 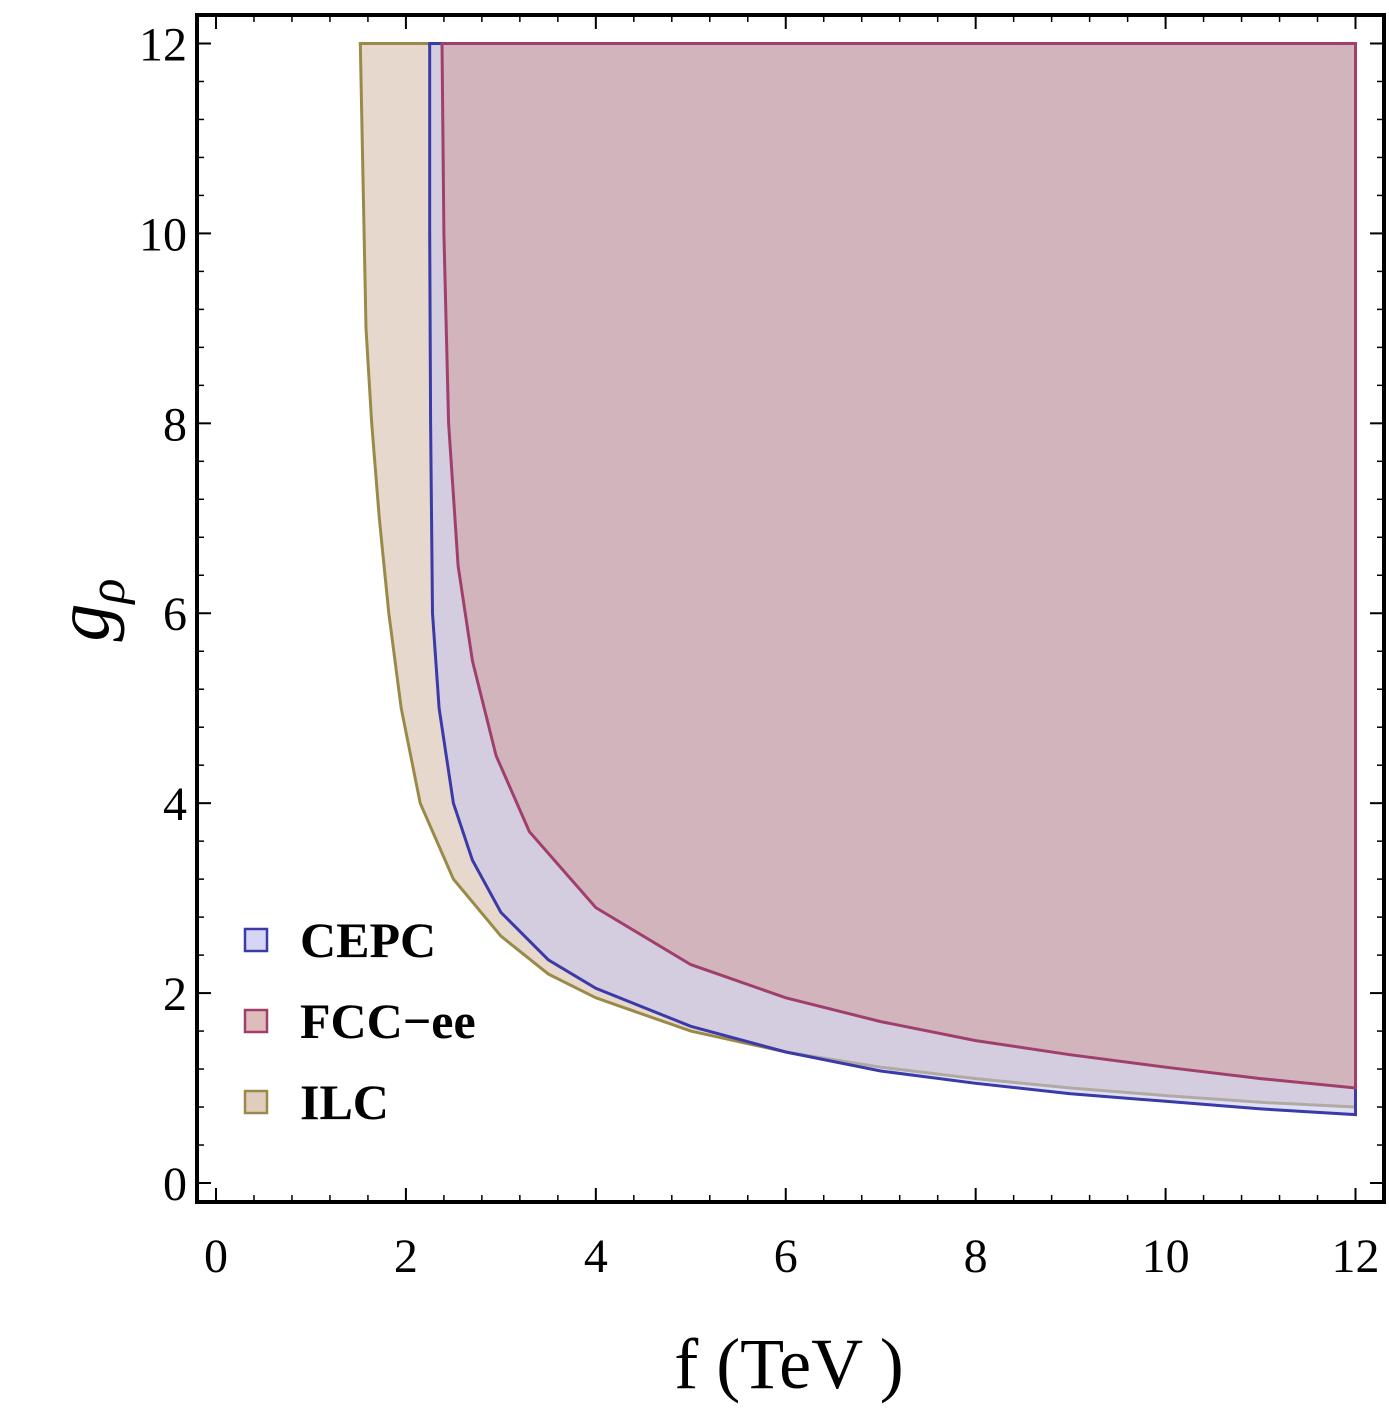 What do you see at coordinates (786, 1256) in the screenshot?
I see `x-tick-label: 6` at bounding box center [786, 1256].